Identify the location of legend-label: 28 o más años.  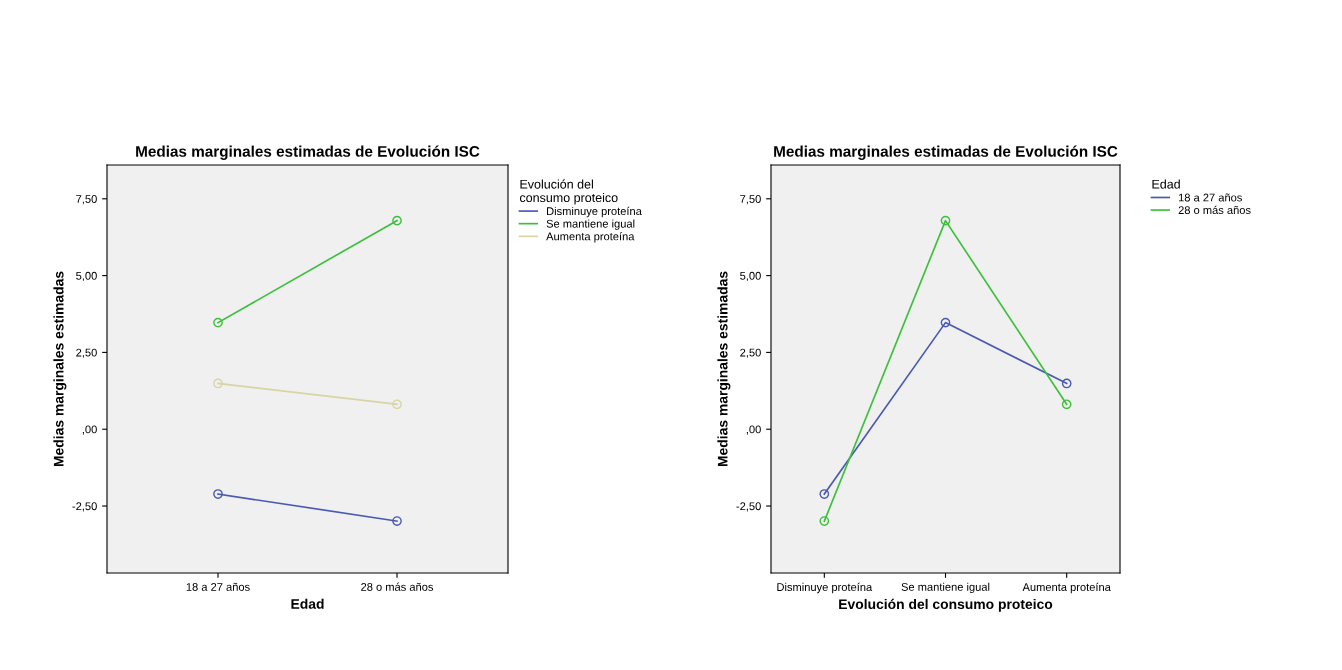
(1214, 210).